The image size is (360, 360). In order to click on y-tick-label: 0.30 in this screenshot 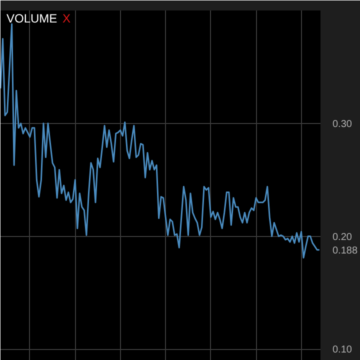, I will do `click(342, 124)`.